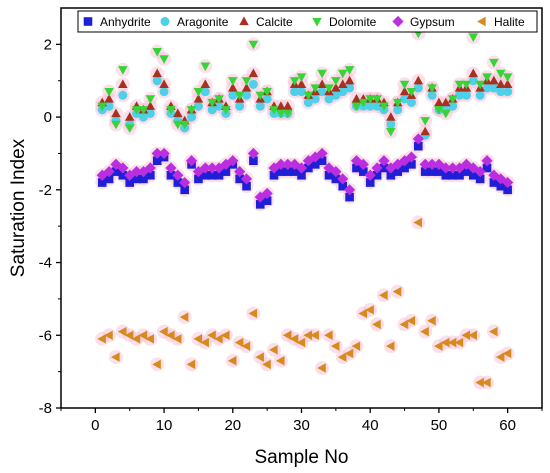  What do you see at coordinates (481, 21) in the screenshot?
I see `legend-marker-halite` at bounding box center [481, 21].